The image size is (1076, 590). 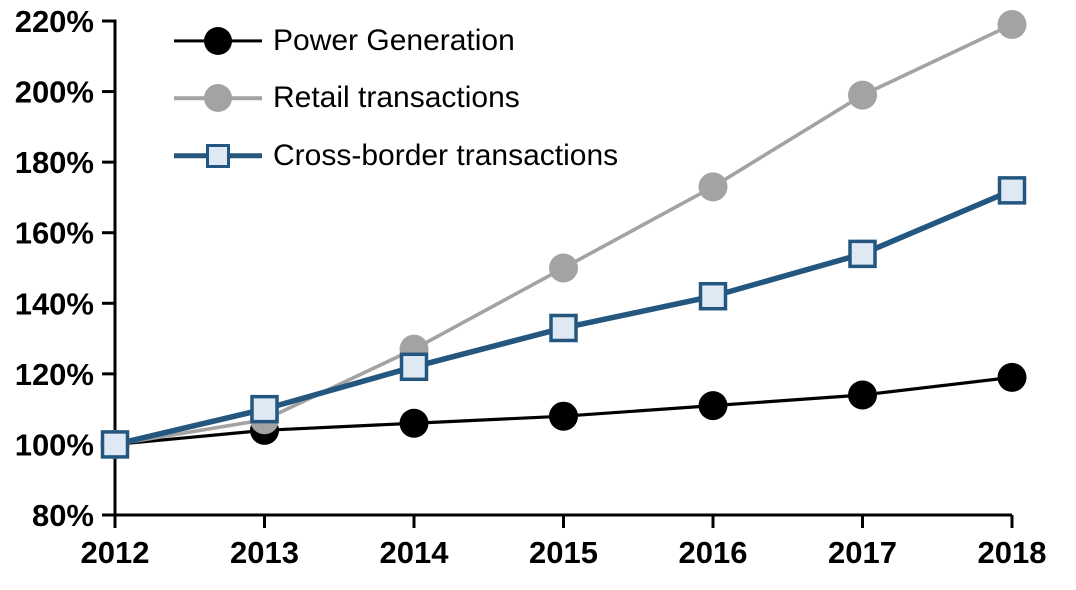 What do you see at coordinates (54, 374) in the screenshot?
I see `y-tick-label: 120%` at bounding box center [54, 374].